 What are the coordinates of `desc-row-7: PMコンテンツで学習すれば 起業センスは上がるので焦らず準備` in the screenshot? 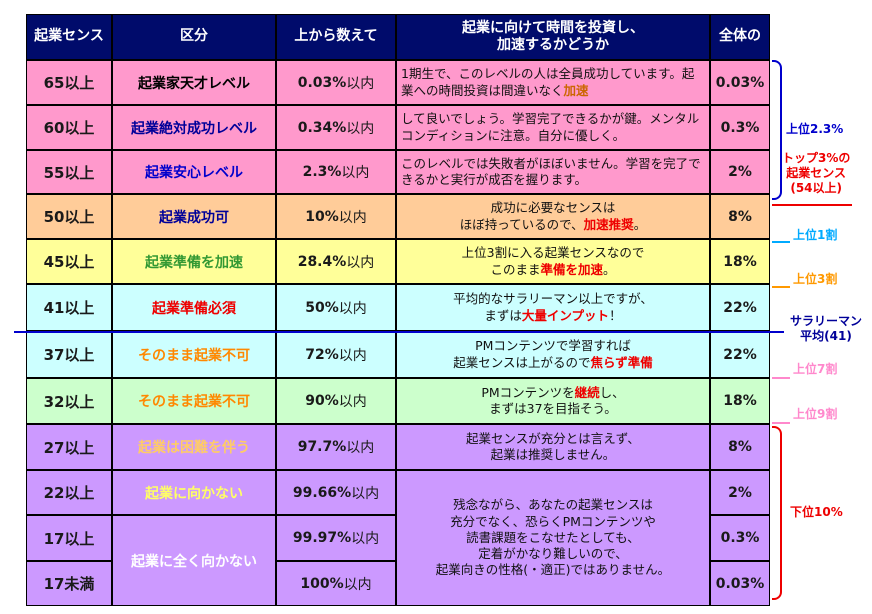 It's located at (553, 354).